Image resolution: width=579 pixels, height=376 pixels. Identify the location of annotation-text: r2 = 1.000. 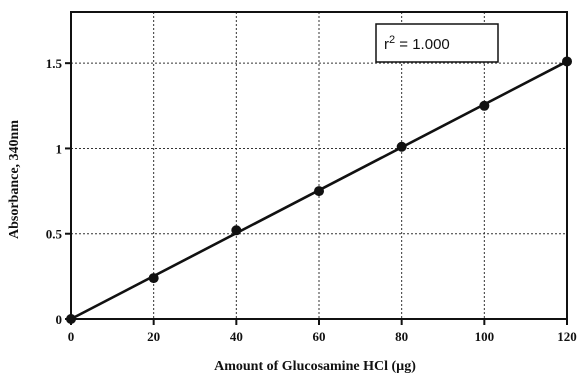
(417, 43).